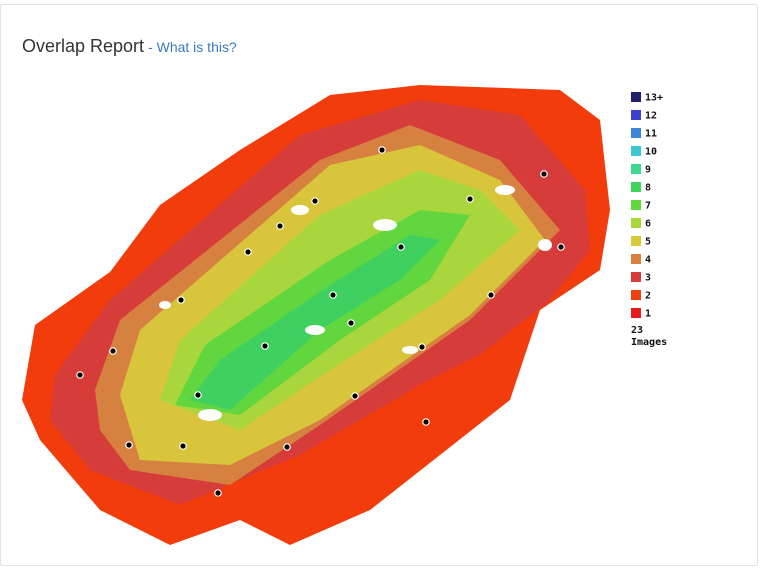  Describe the element at coordinates (651, 134) in the screenshot. I see `legend-label: 11` at that location.